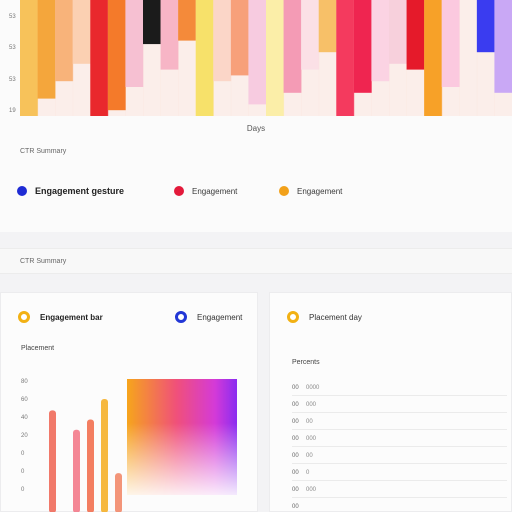 This screenshot has height=512, width=512. What do you see at coordinates (80, 191) in the screenshot?
I see `legend-label: Engagement gesture` at bounding box center [80, 191].